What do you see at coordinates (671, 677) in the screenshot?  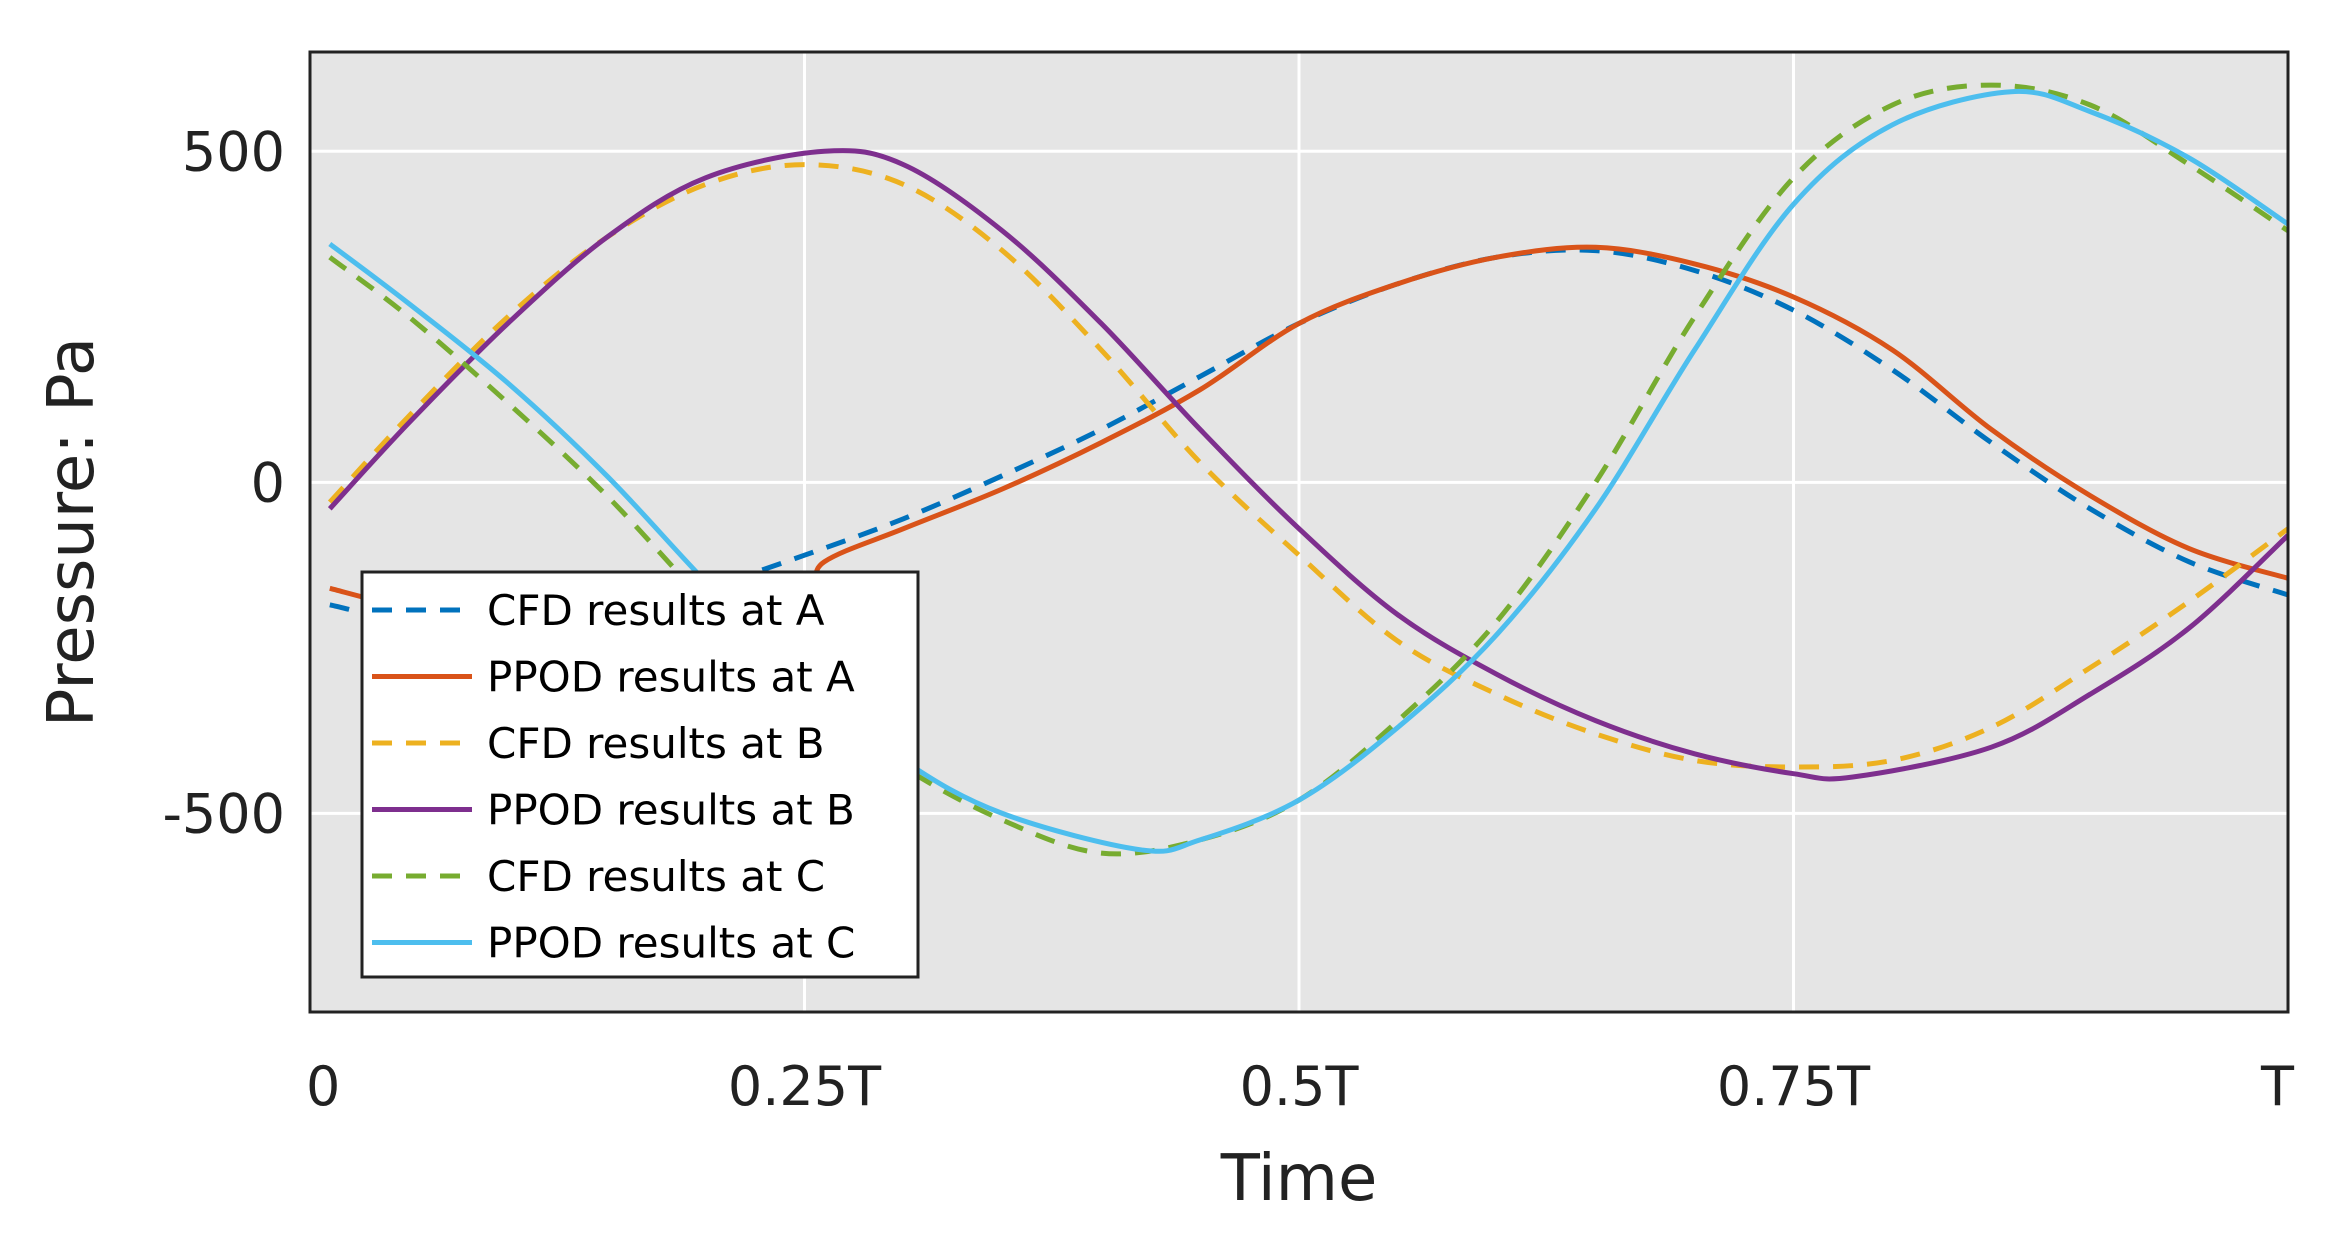 I see `legend-label: PPOD results at A` at bounding box center [671, 677].